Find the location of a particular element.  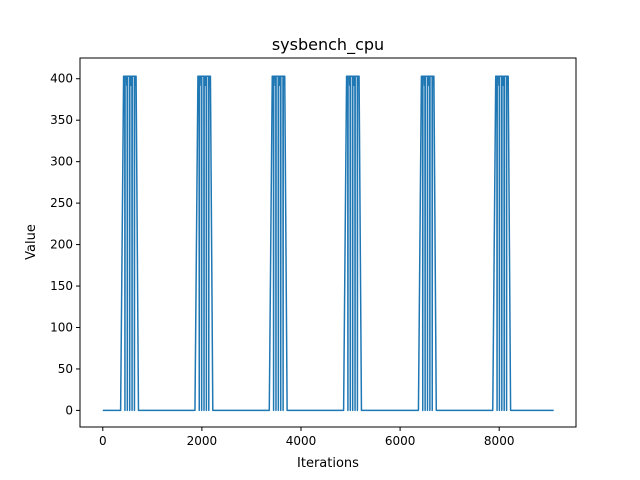

y-tick-label: 400 is located at coordinates (61, 79).